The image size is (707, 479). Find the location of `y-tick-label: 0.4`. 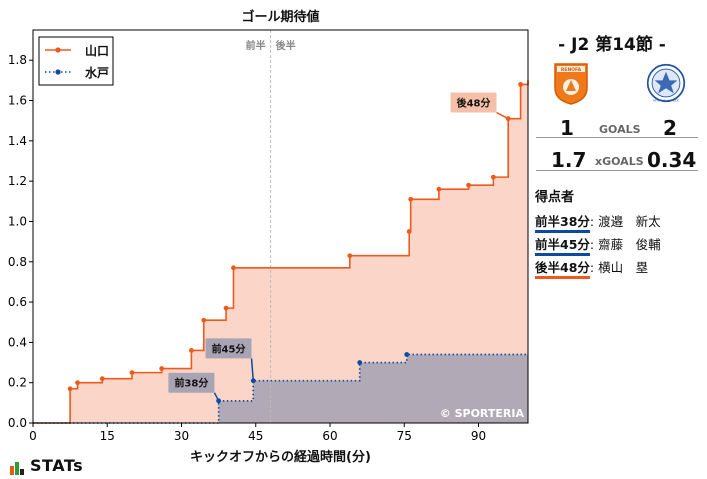

y-tick-label: 0.4 is located at coordinates (17, 342).